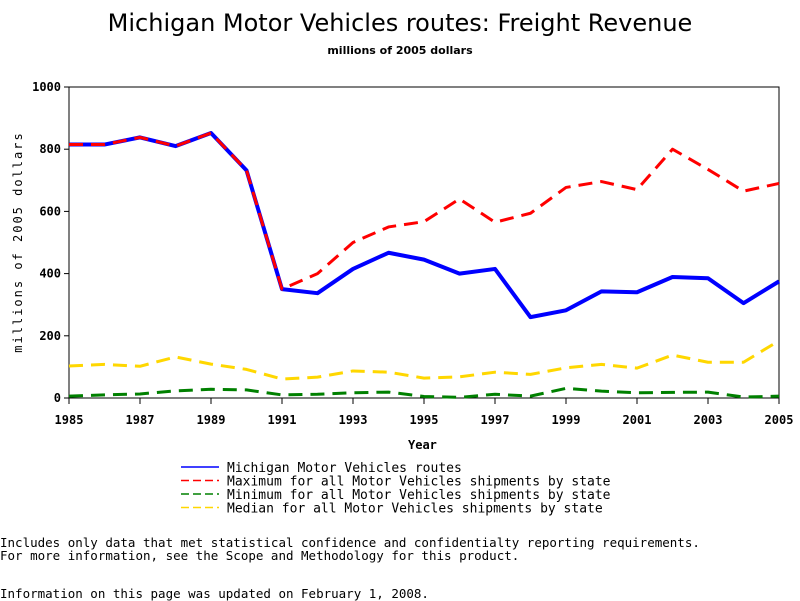  What do you see at coordinates (140, 420) in the screenshot?
I see `x-tick-label: 1987` at bounding box center [140, 420].